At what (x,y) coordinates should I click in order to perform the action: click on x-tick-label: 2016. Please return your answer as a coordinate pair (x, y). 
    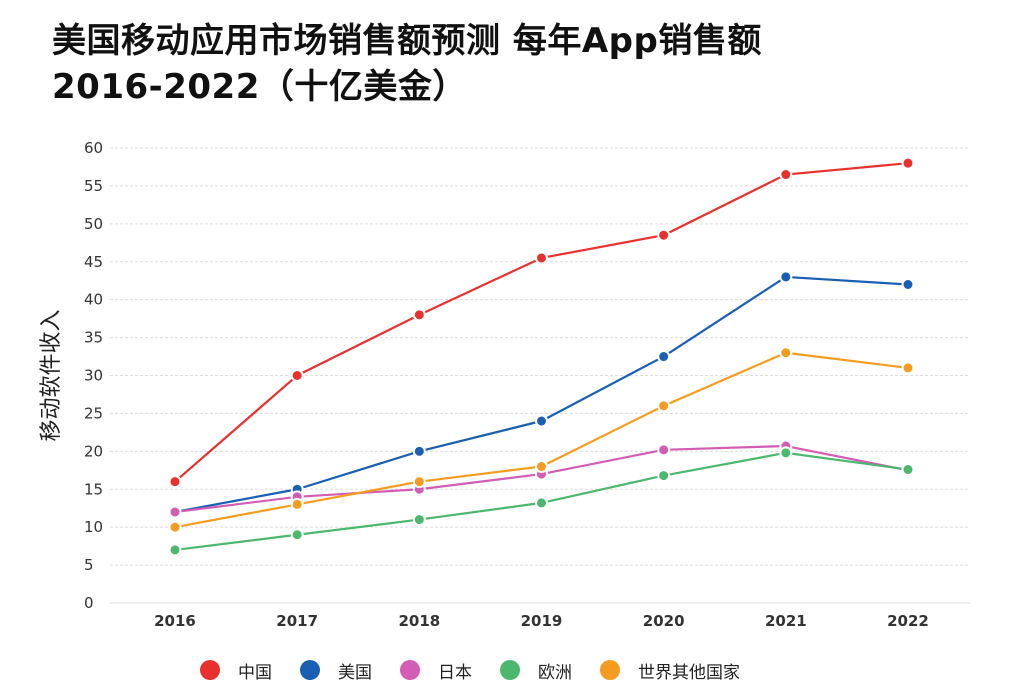
    Looking at the image, I should click on (175, 621).